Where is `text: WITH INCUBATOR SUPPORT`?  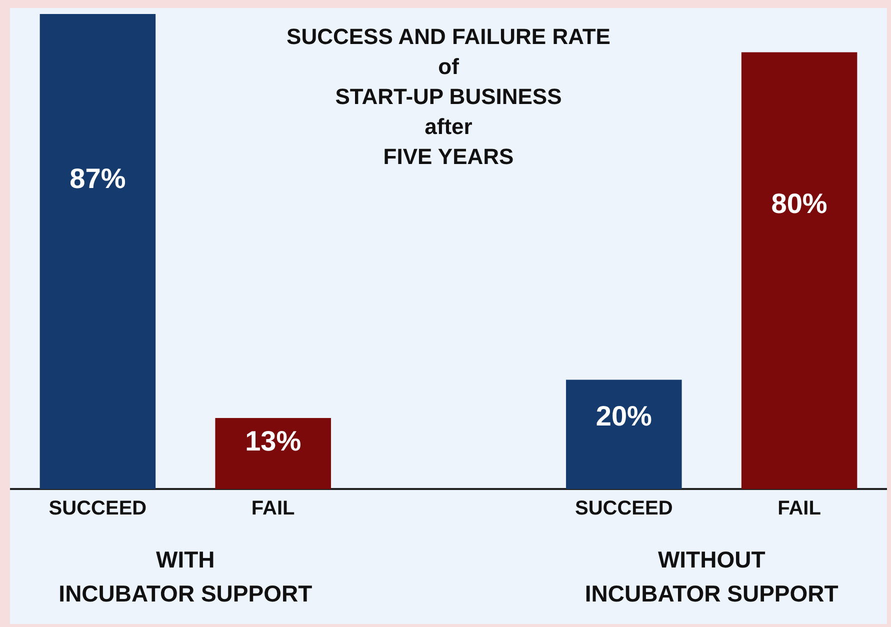 text: WITH INCUBATOR SUPPORT is located at coordinates (185, 576).